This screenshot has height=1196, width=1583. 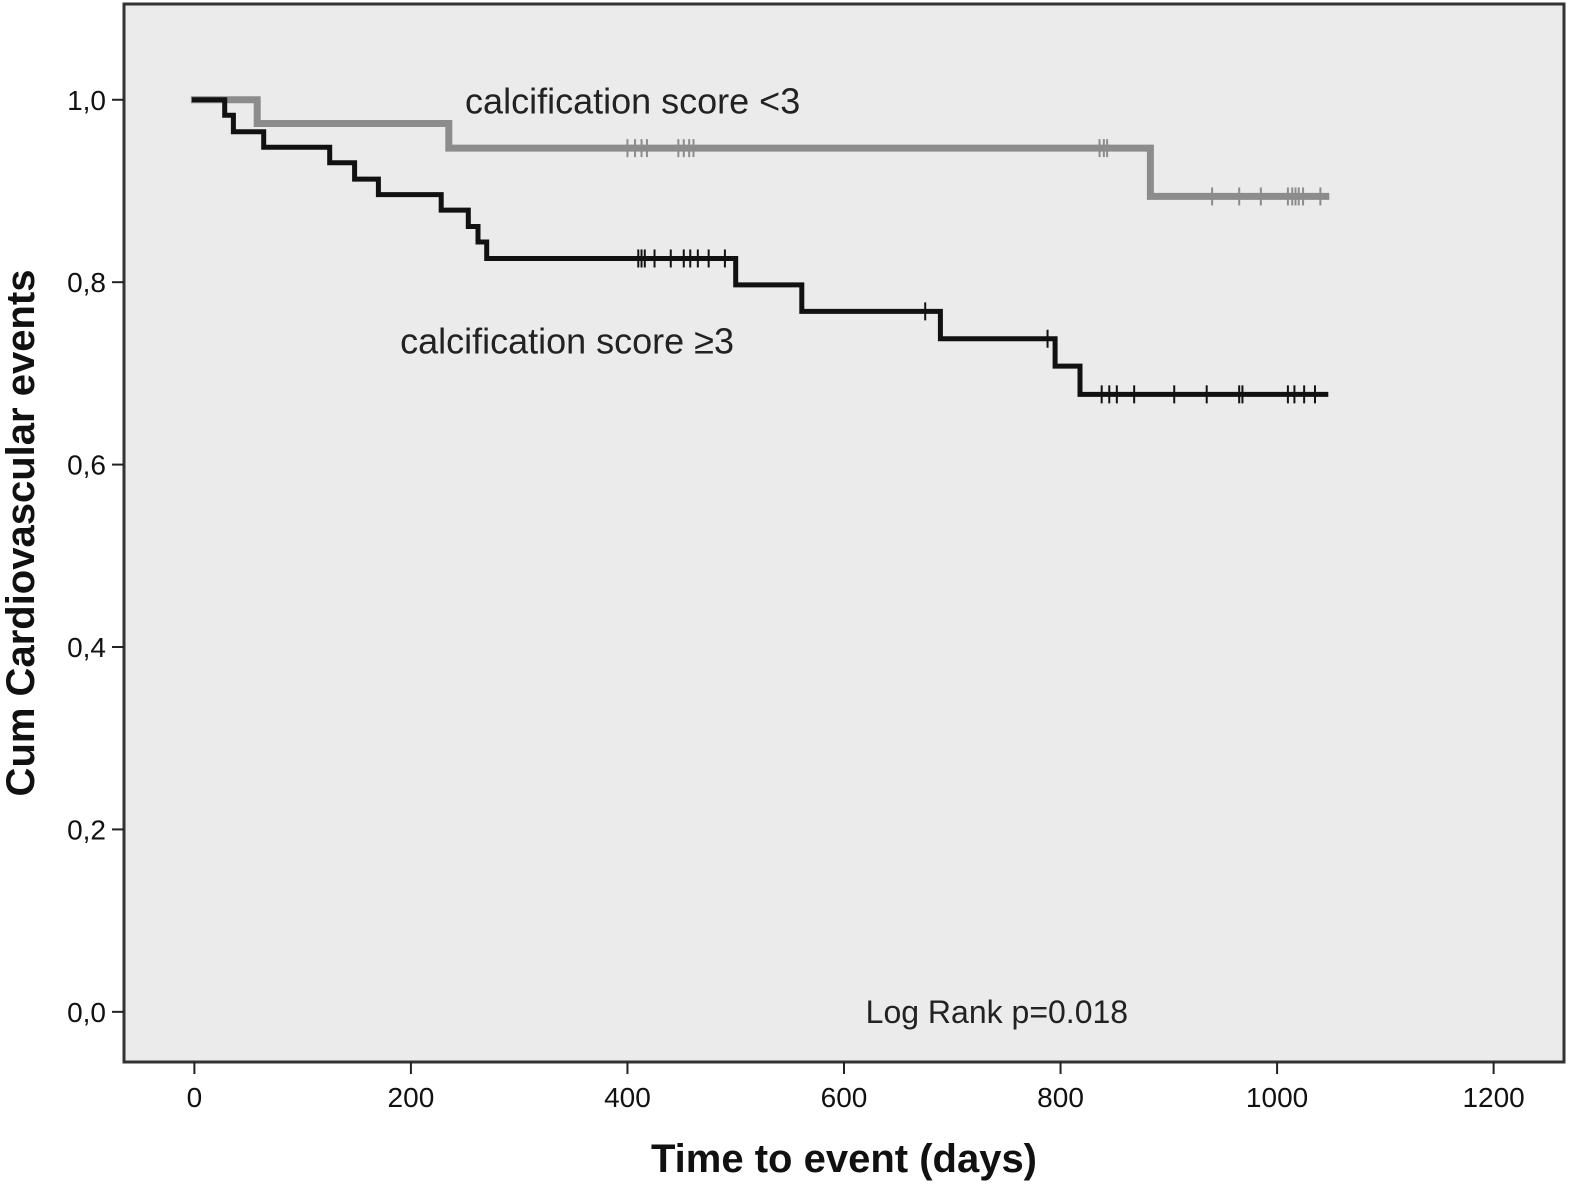 What do you see at coordinates (627, 1097) in the screenshot?
I see `x-tick-label: 400` at bounding box center [627, 1097].